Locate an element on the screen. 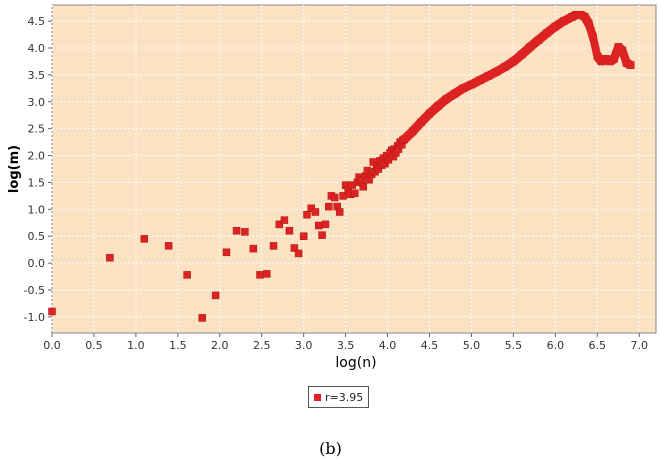  y-tick-label: -0.5 is located at coordinates (34, 290).